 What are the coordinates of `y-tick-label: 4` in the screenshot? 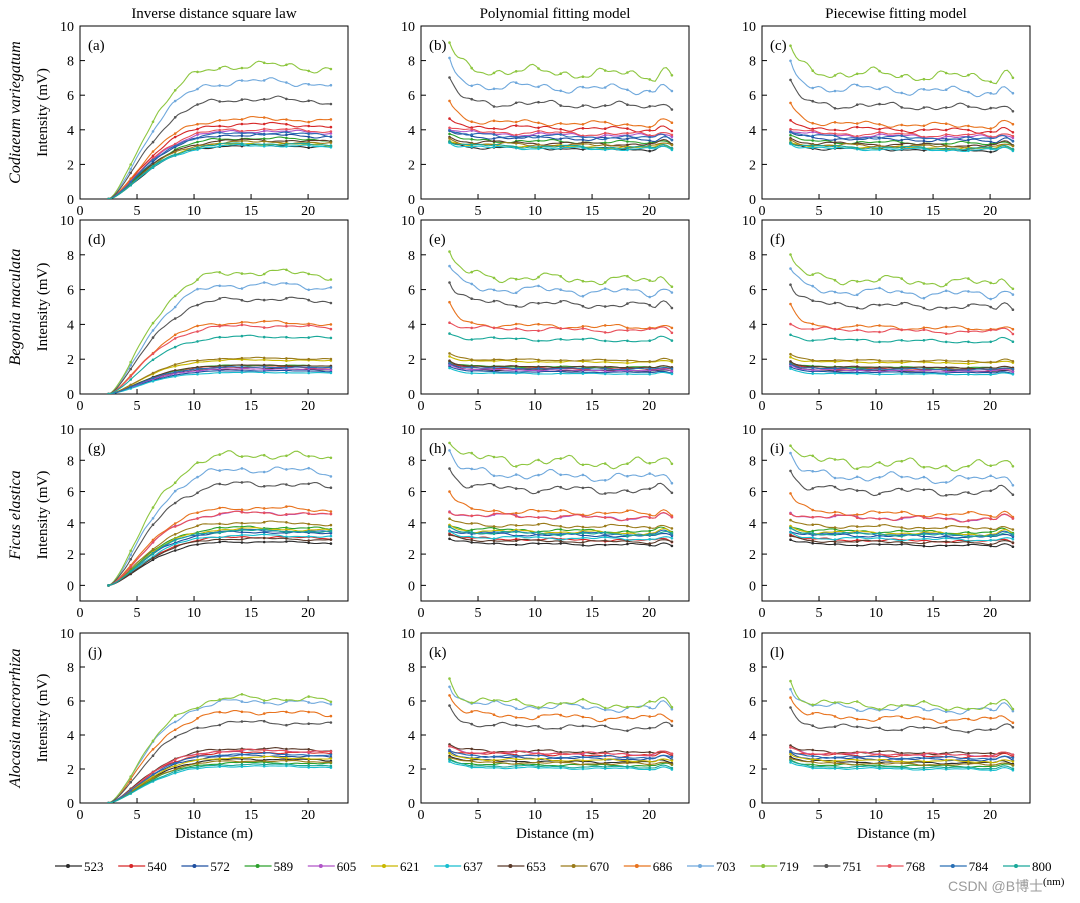 It's located at (70, 736).